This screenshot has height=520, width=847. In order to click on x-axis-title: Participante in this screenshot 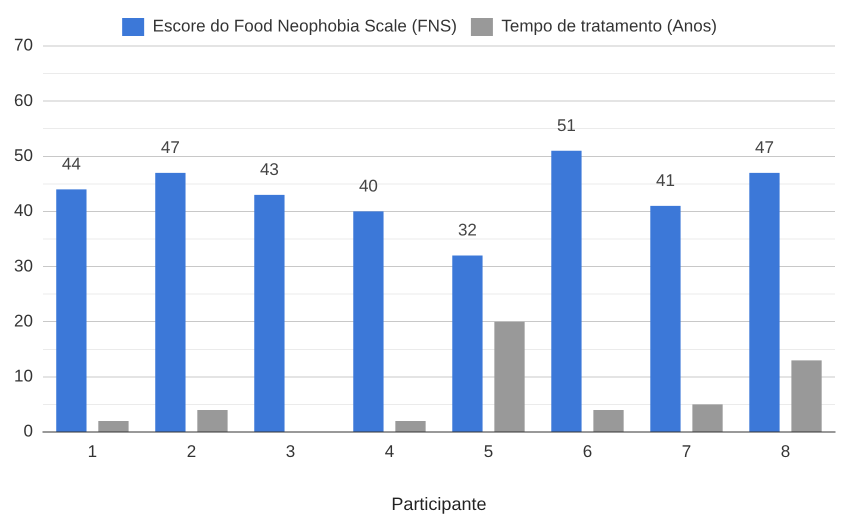, I will do `click(438, 504)`.